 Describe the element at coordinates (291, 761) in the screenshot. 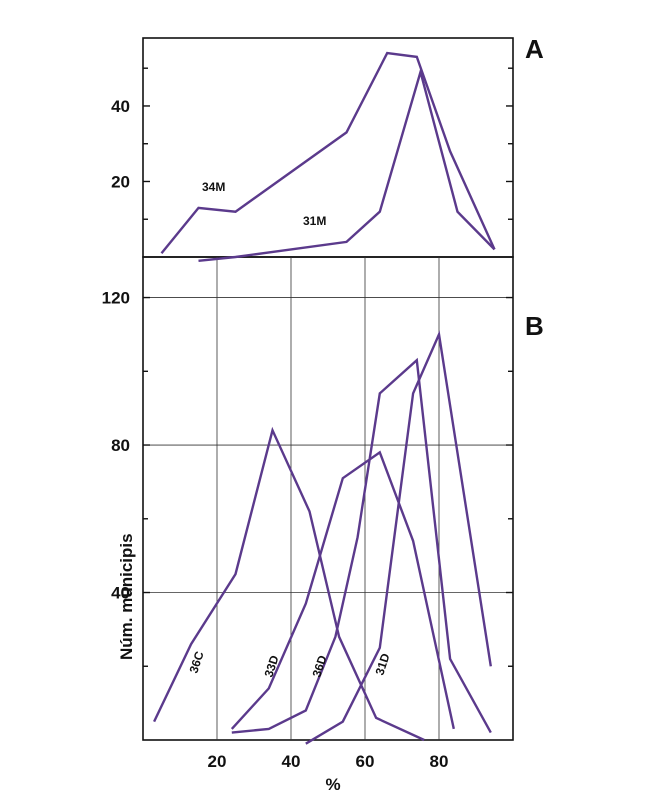

I see `x-tick-label: 40` at that location.